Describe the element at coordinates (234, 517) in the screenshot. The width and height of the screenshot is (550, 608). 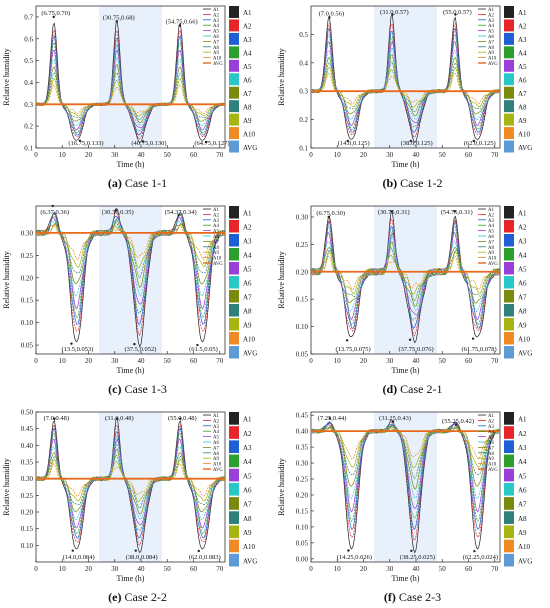
I see `swatch-A8` at that location.